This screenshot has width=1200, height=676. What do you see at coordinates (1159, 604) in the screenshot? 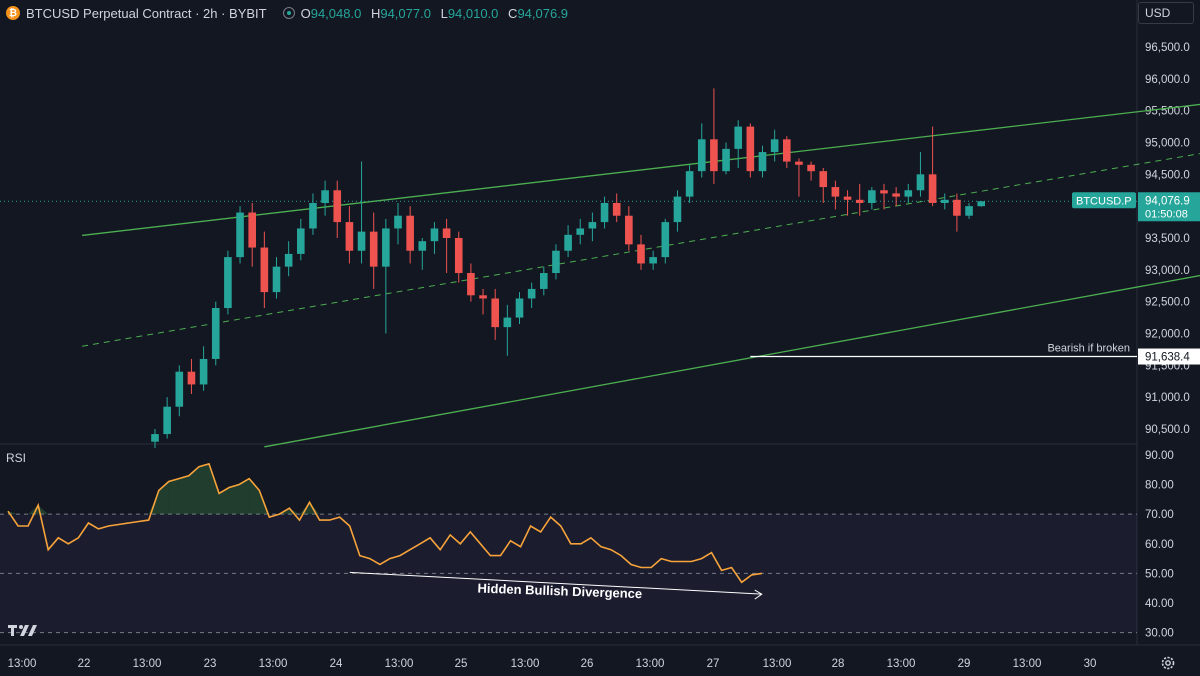
I see `rsi-tick-label: 40.00` at bounding box center [1159, 604].